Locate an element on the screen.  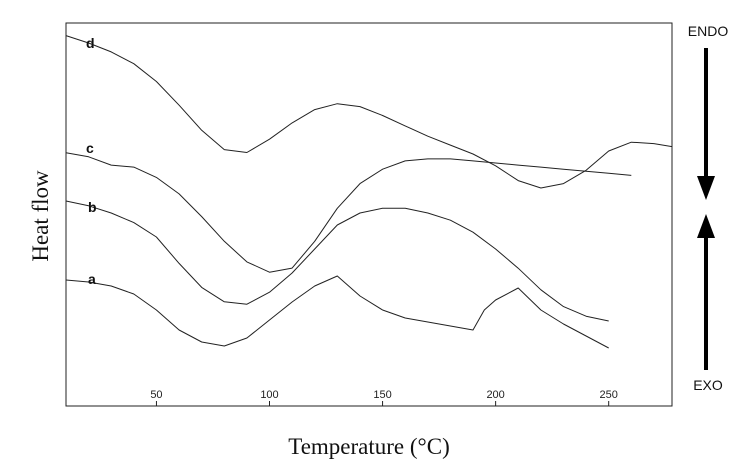
x-ticks-group: 50 100 150 200 250 is located at coordinates (384, 397).